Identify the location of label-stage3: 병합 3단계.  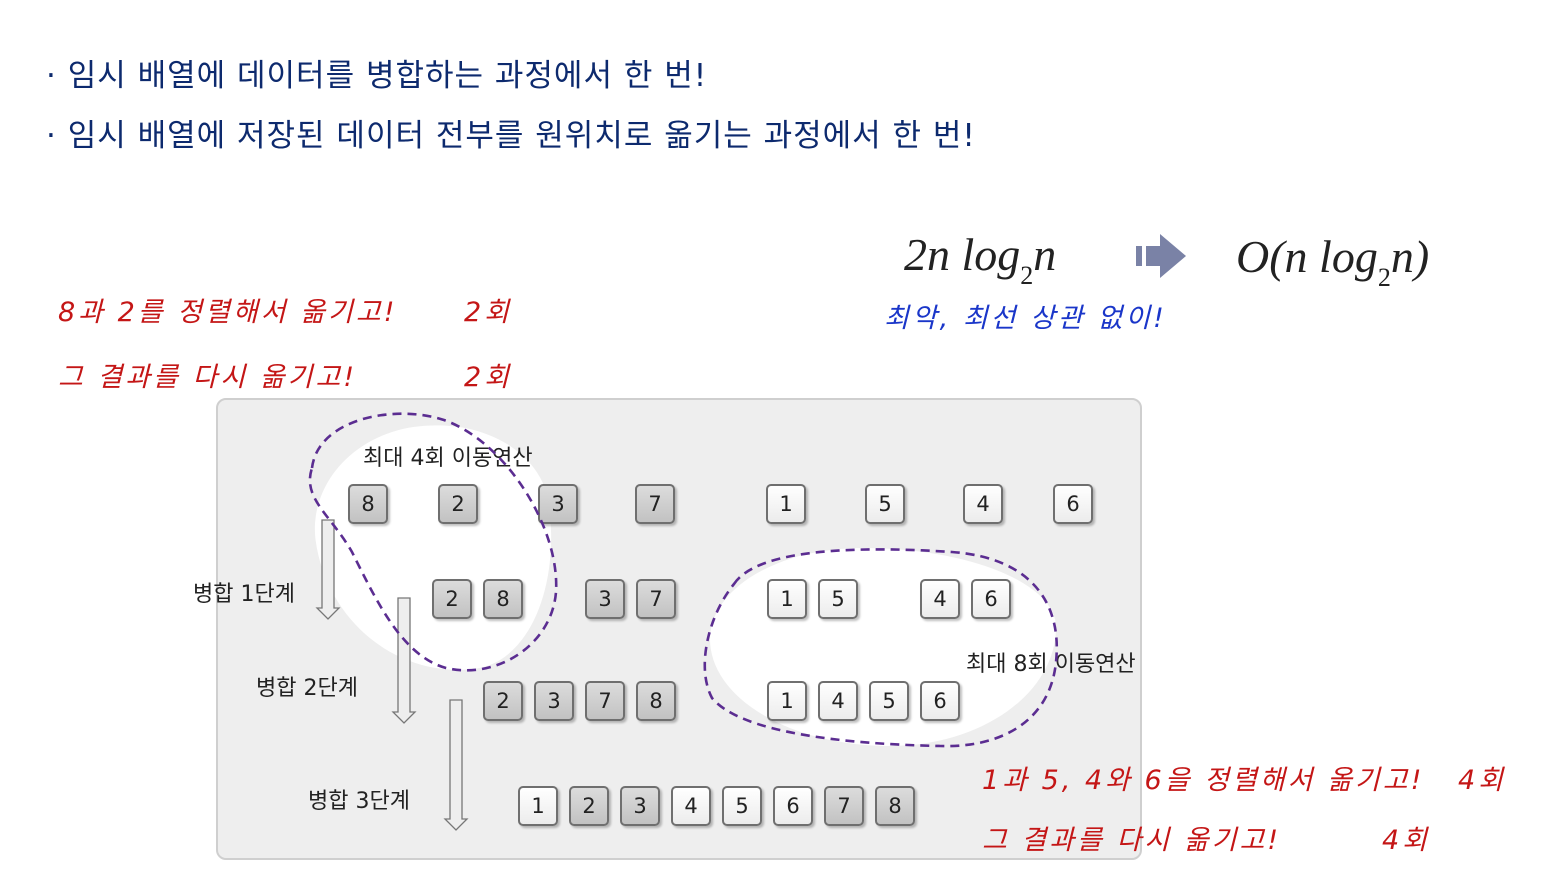
(359, 801).